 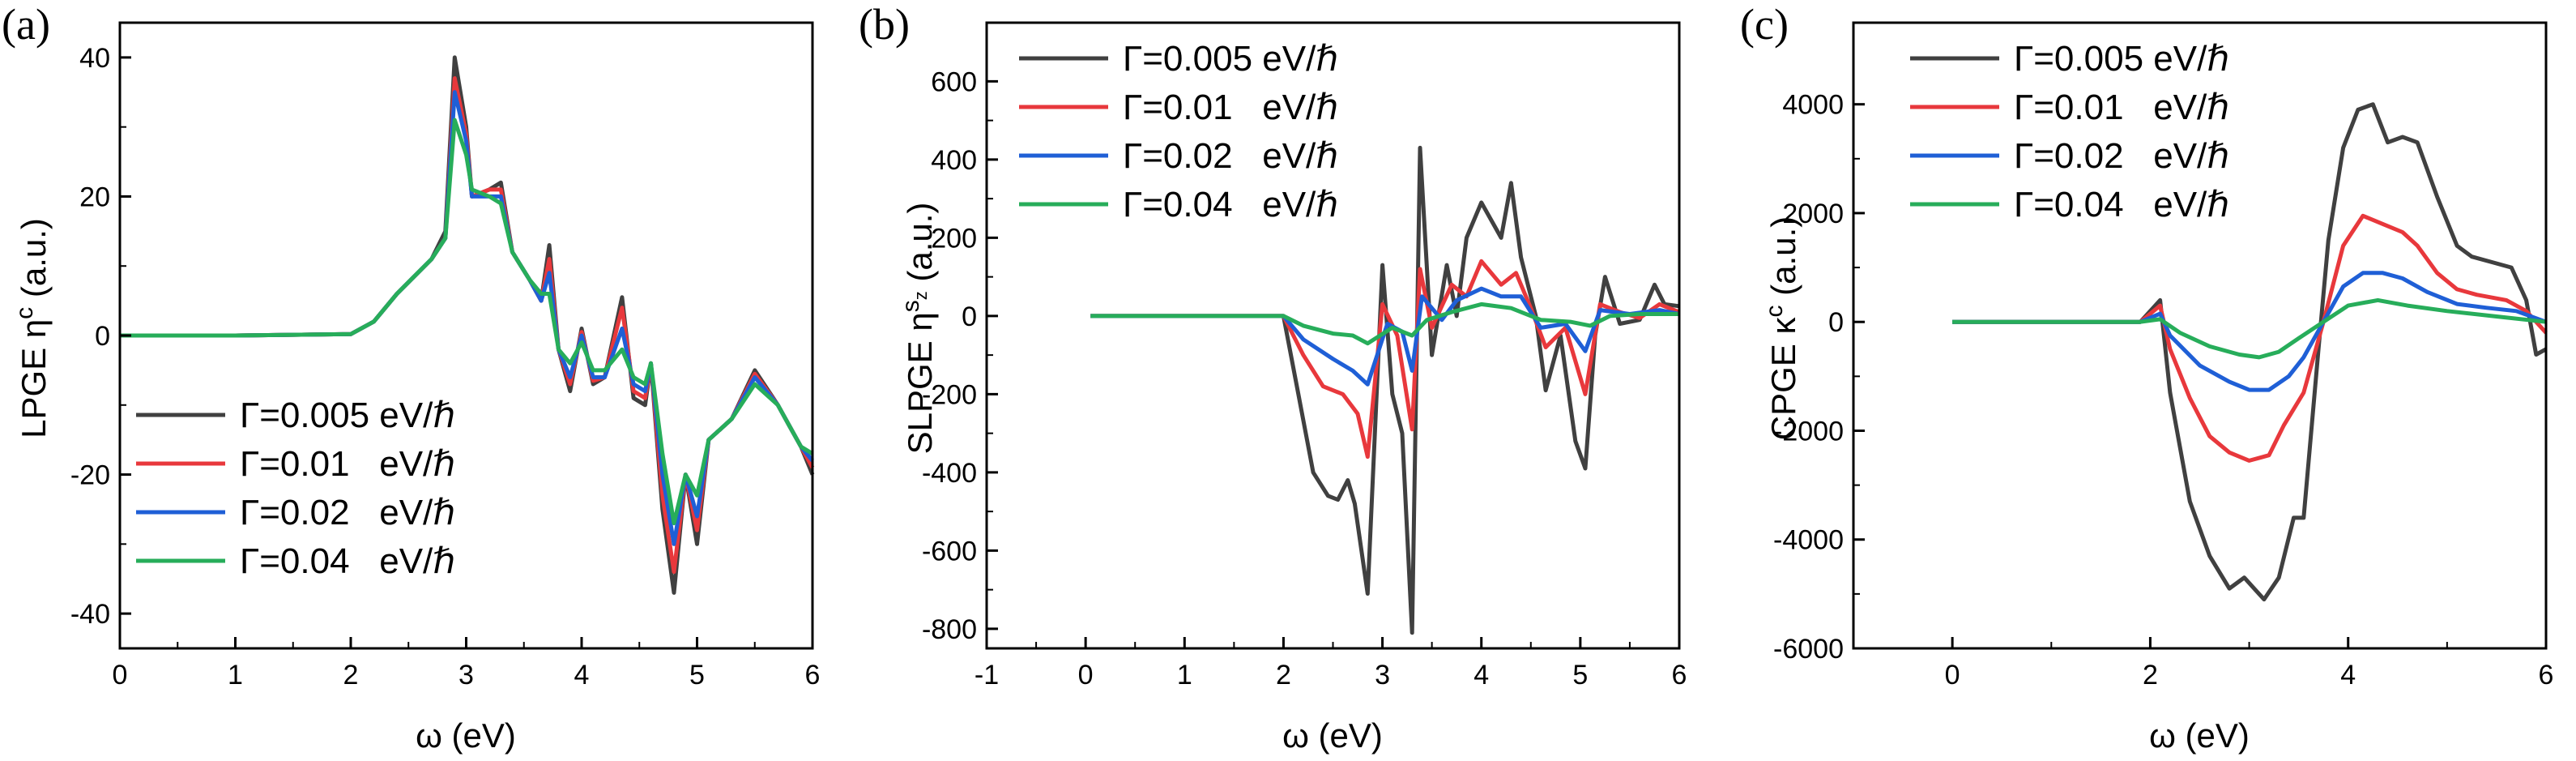 What do you see at coordinates (1086, 675) in the screenshot?
I see `x-tick-label-b-1: 0` at bounding box center [1086, 675].